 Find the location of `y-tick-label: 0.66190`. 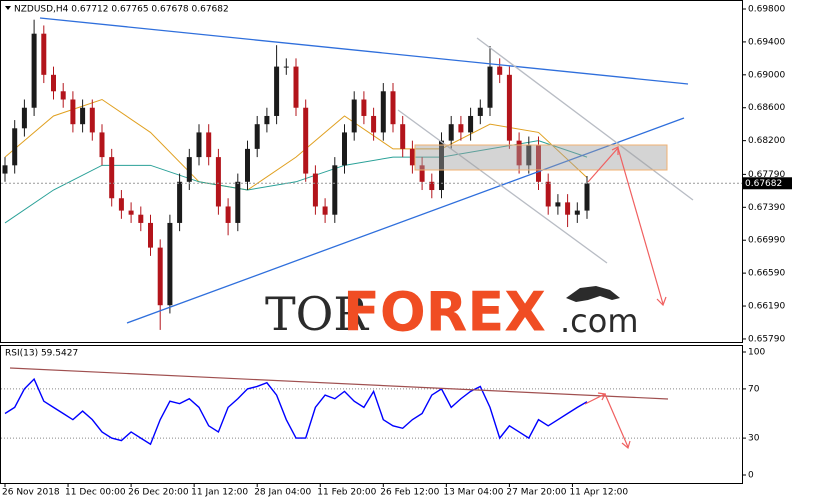

y-tick-label: 0.66190 is located at coordinates (766, 307).